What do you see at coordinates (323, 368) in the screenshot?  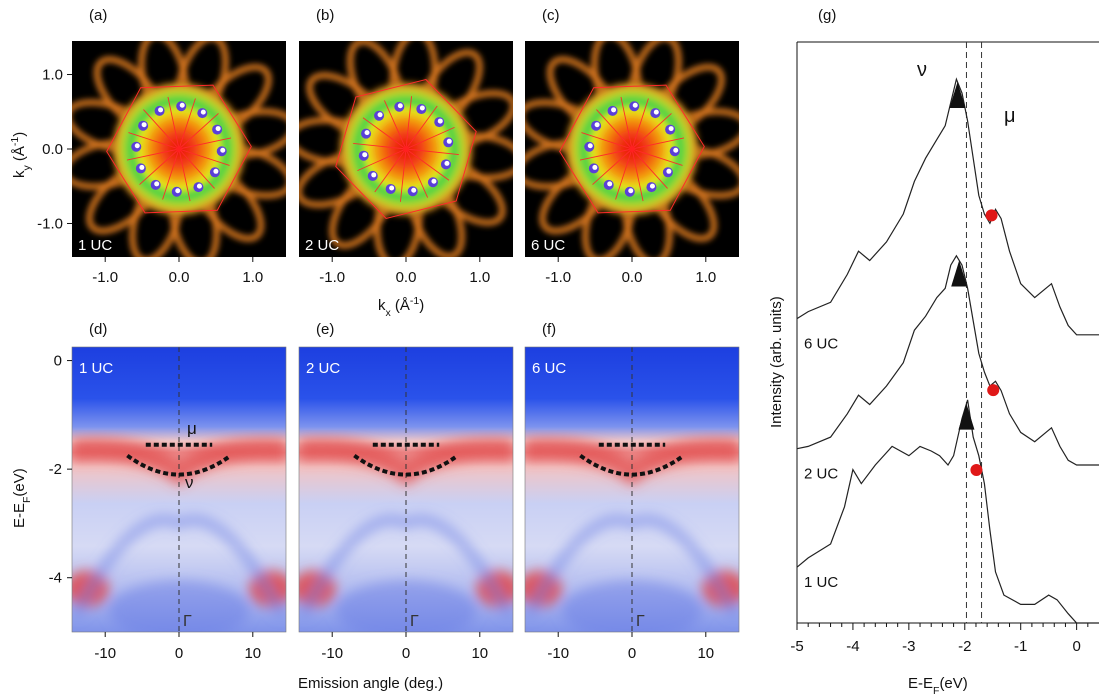 I see `arpes-panel-tag: 2 UC` at bounding box center [323, 368].